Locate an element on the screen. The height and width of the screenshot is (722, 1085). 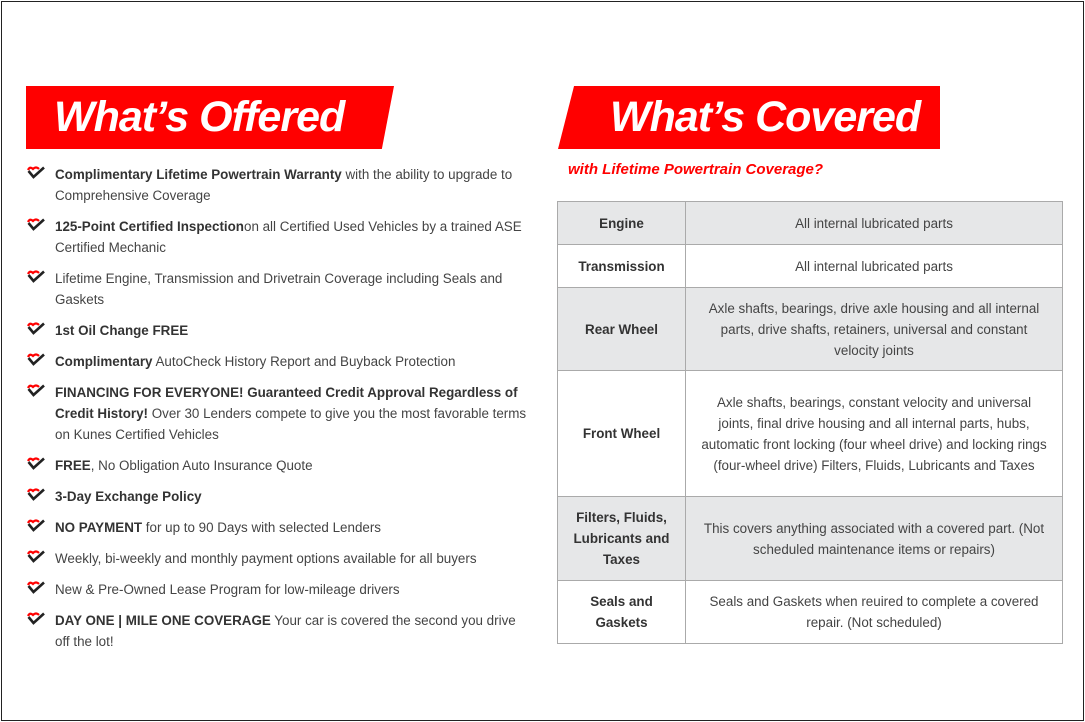
part-cell: Rear Wheel is located at coordinates (621, 329).